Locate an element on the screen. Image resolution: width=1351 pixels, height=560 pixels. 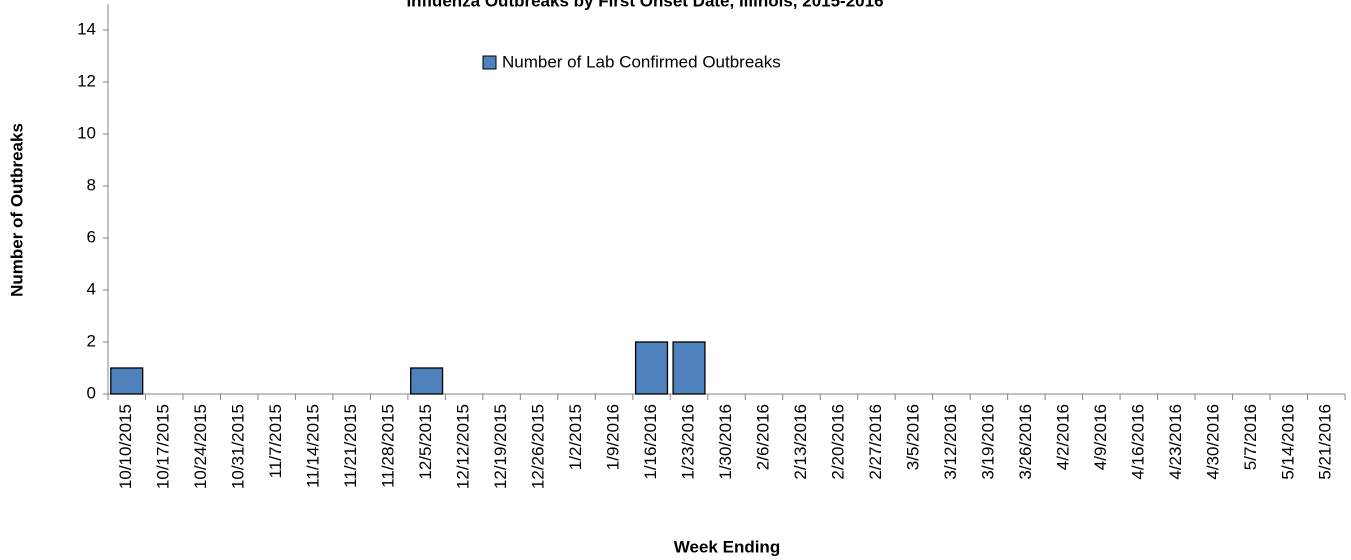
y-tick-label: 8 is located at coordinates (91, 184).